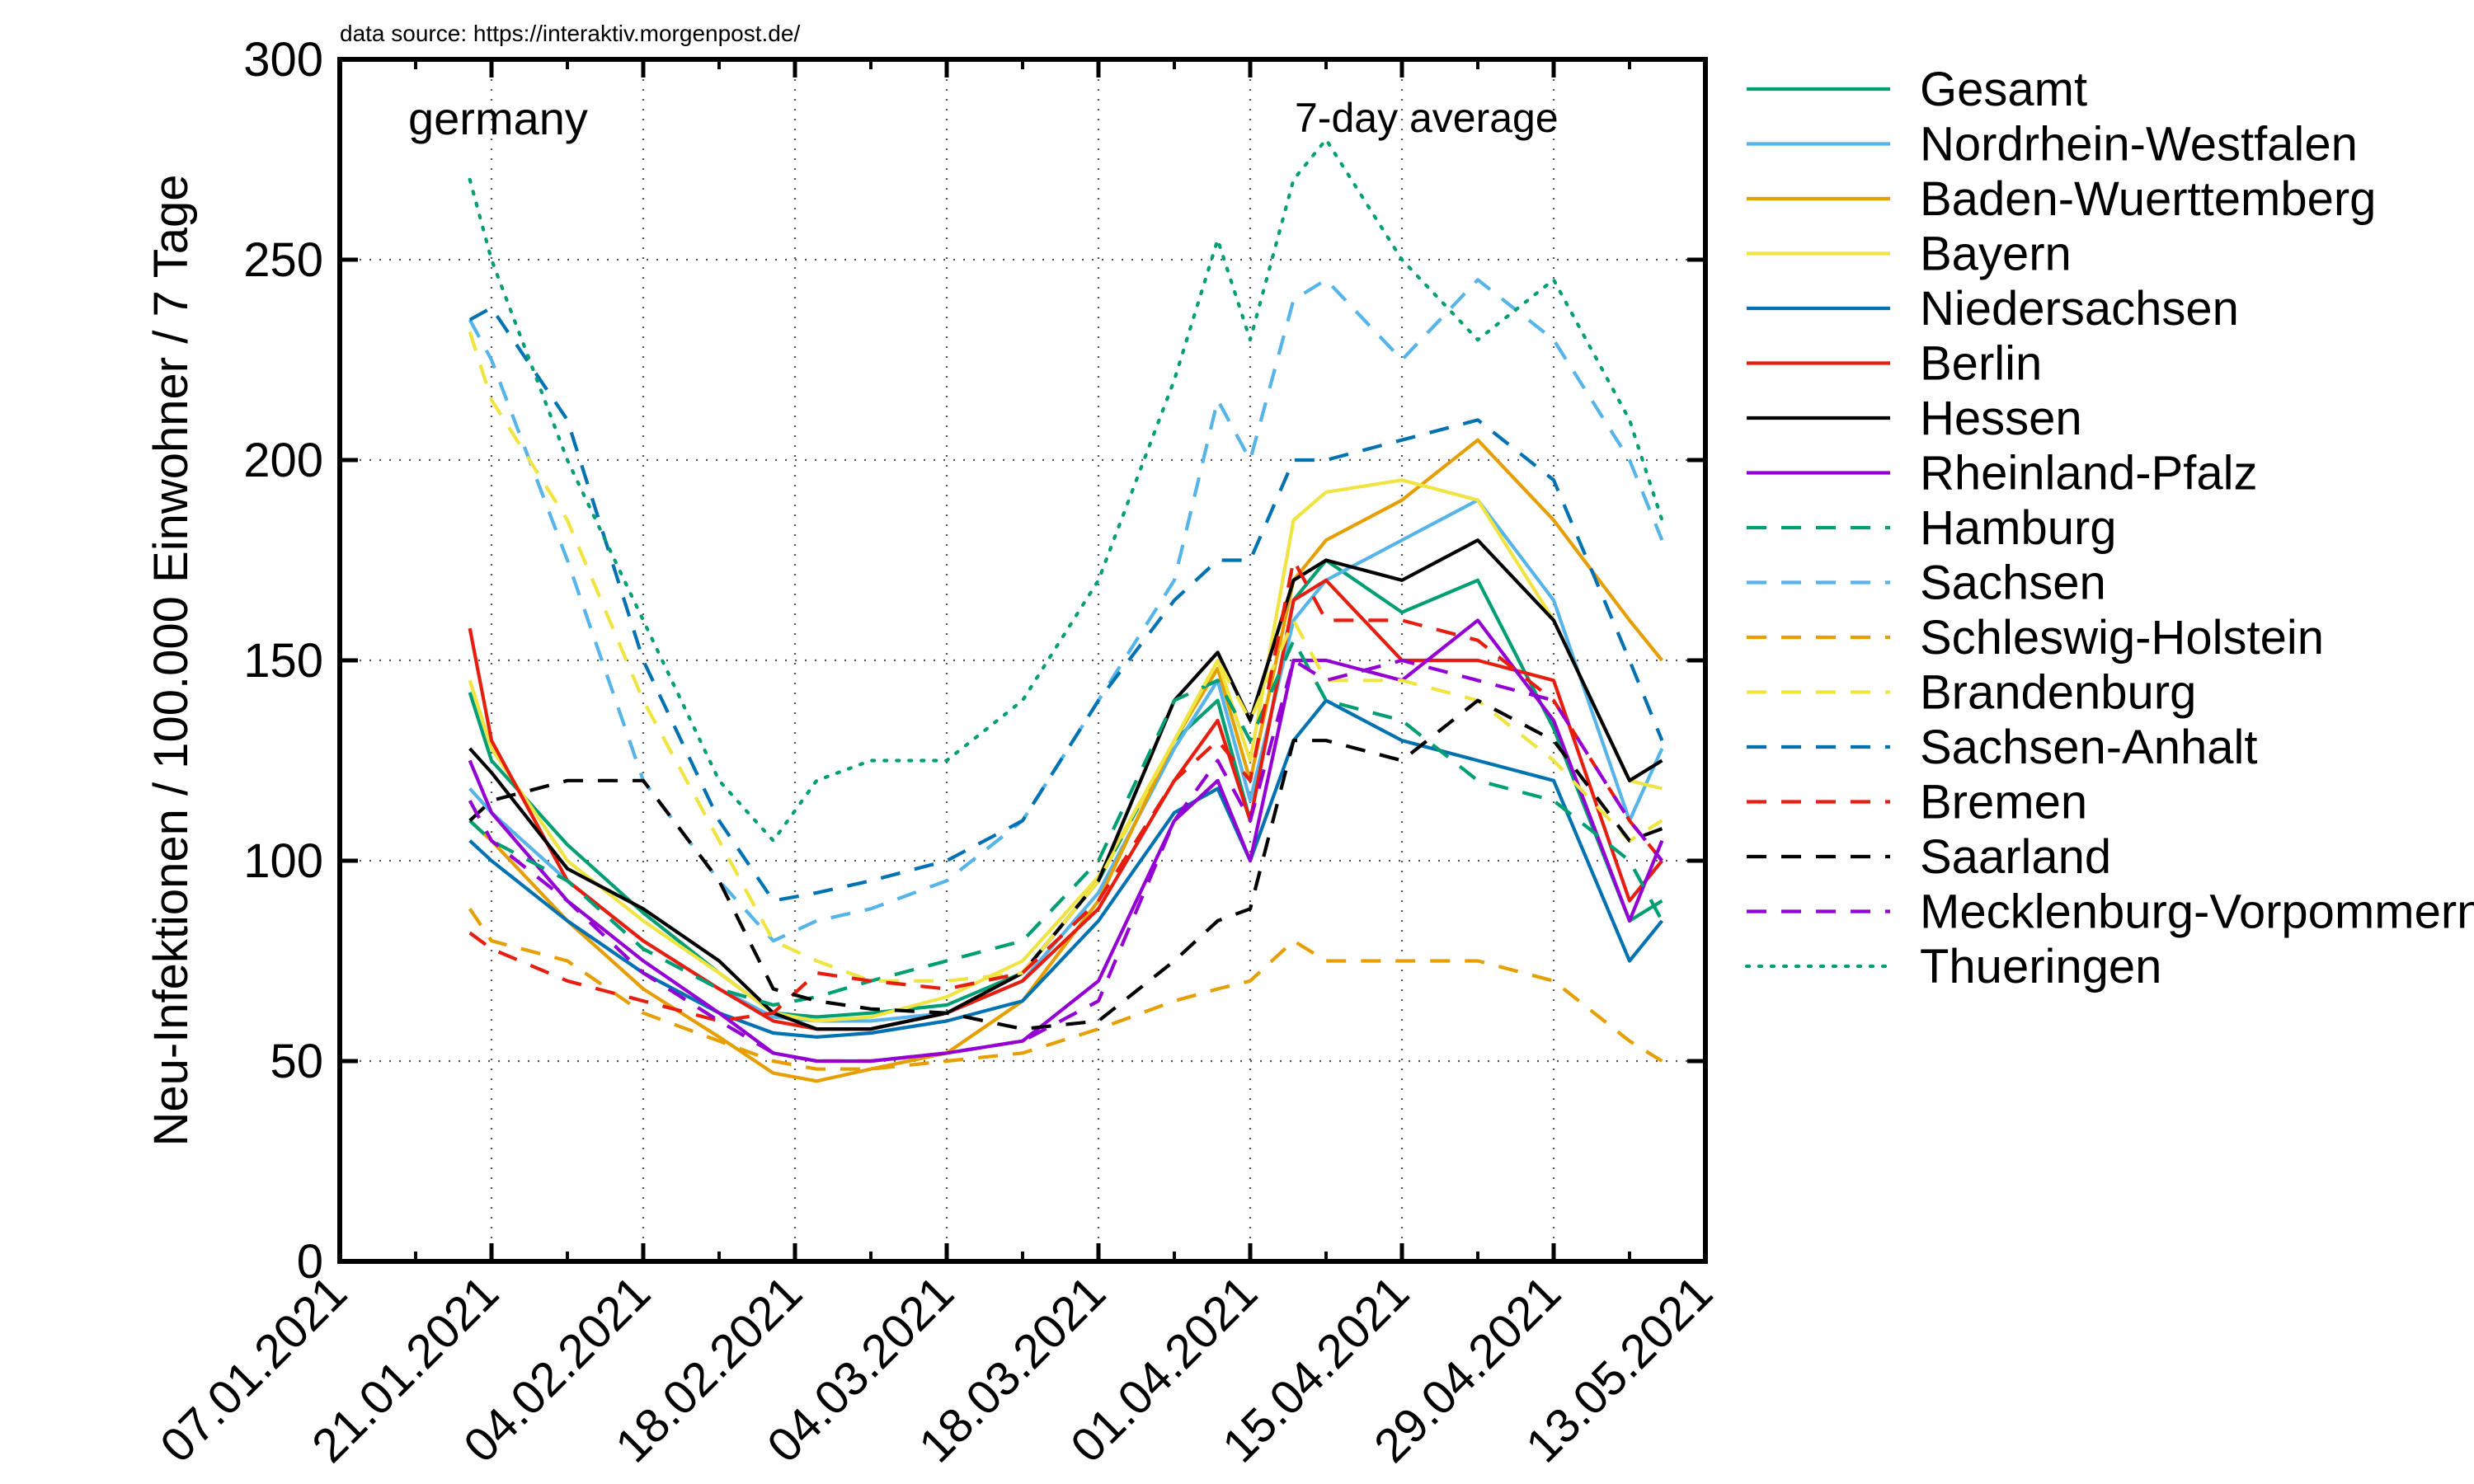  What do you see at coordinates (2088, 747) in the screenshot?
I see `legend-label: Sachsen-Anhalt` at bounding box center [2088, 747].